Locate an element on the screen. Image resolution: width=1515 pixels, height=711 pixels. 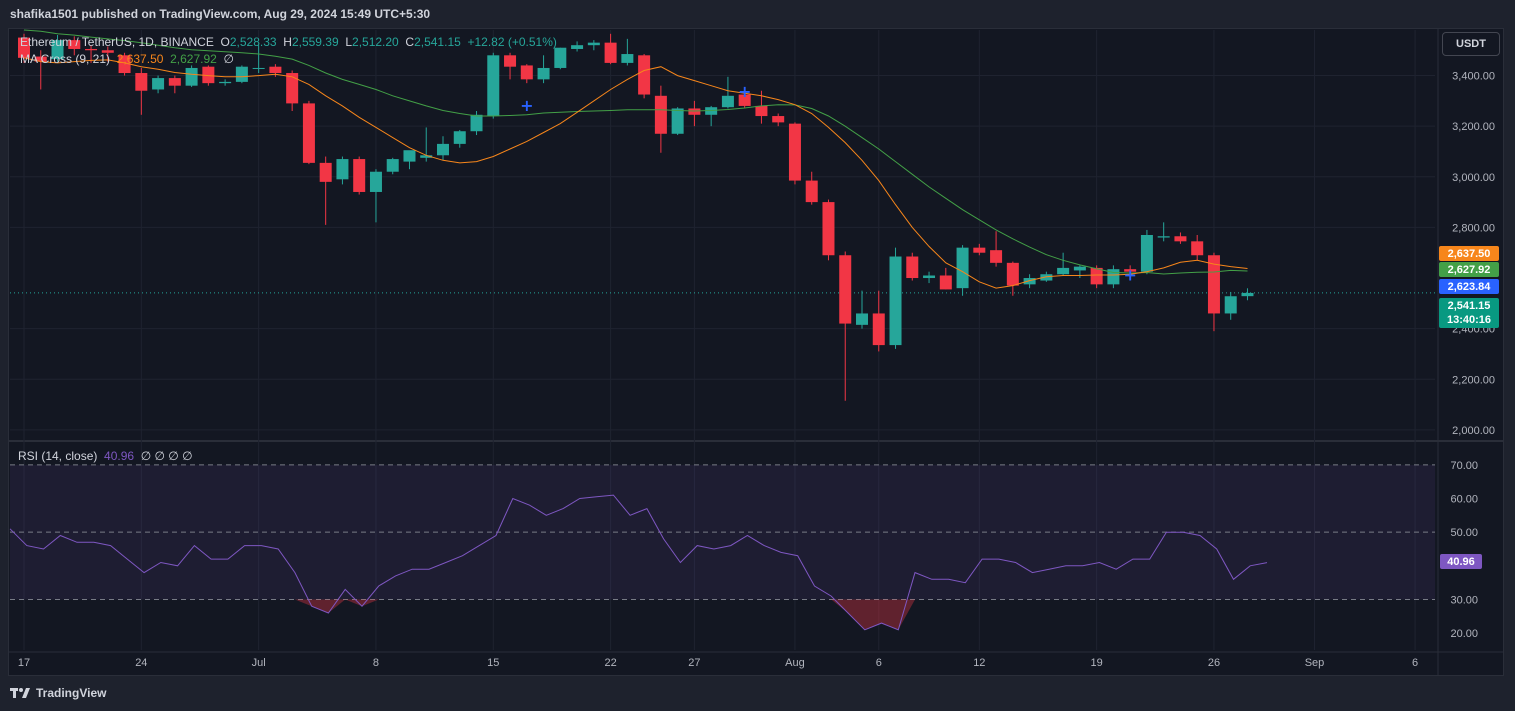
time-tick-label: 26 is located at coordinates (1214, 663).